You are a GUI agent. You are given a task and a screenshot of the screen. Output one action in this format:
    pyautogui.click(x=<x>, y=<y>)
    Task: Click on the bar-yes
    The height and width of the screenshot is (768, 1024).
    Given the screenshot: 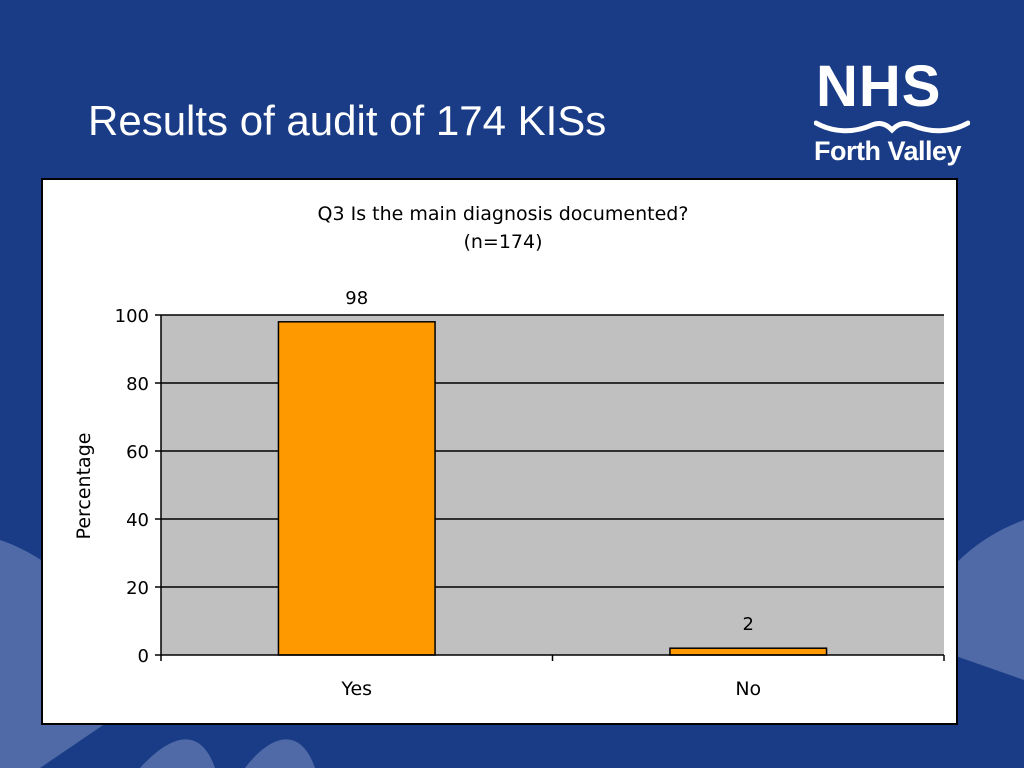 What is the action you would take?
    pyautogui.click(x=356, y=488)
    